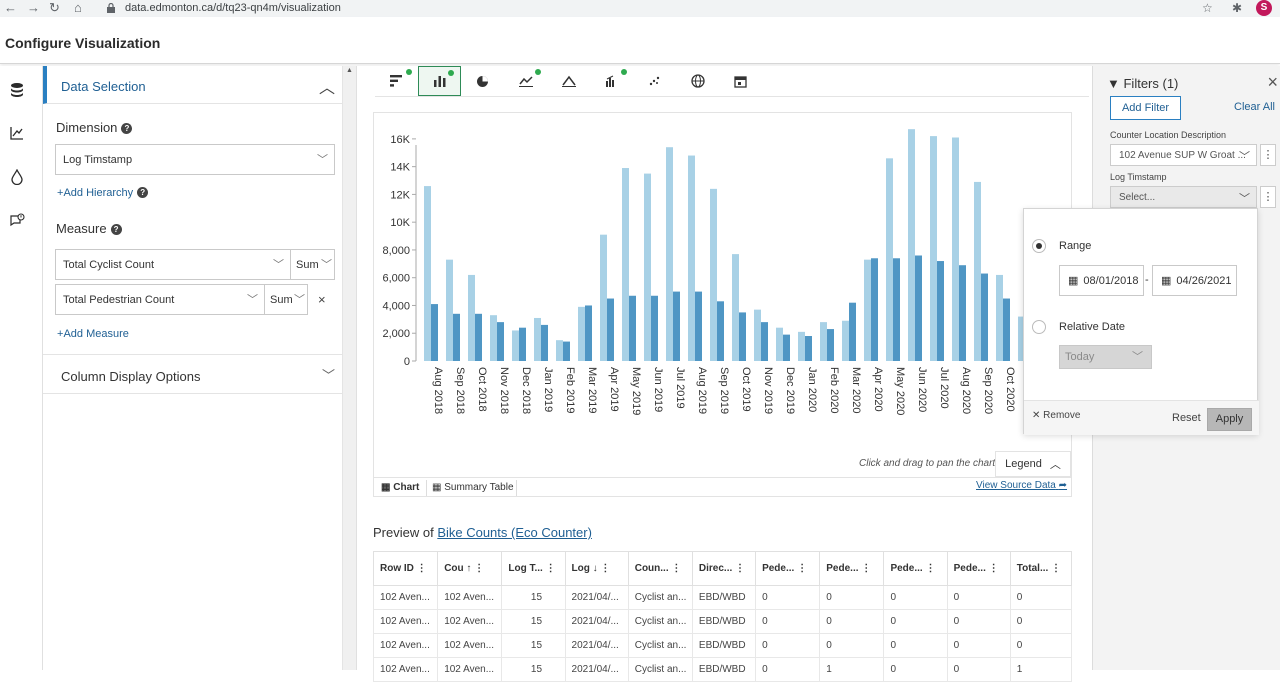  I want to click on remove-measure-icon: ×, so click(322, 299).